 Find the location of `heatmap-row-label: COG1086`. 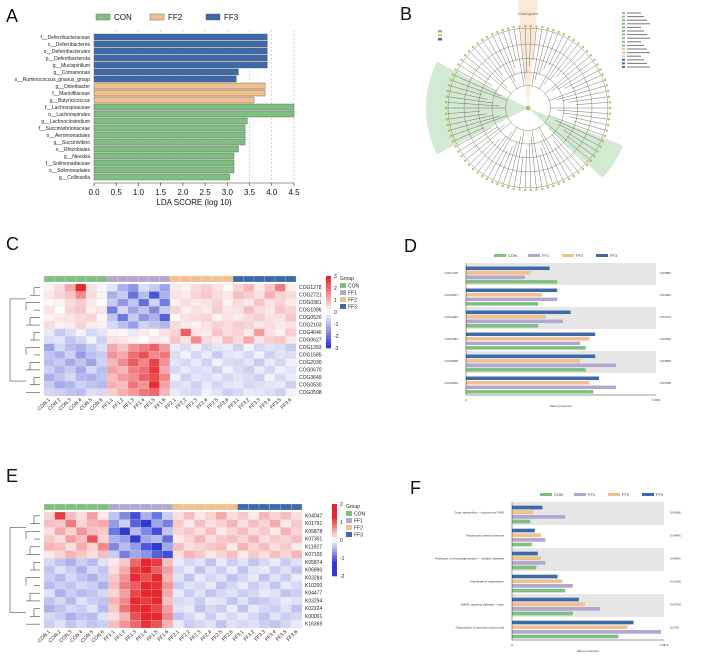

heatmap-row-label: COG1086 is located at coordinates (310, 311).